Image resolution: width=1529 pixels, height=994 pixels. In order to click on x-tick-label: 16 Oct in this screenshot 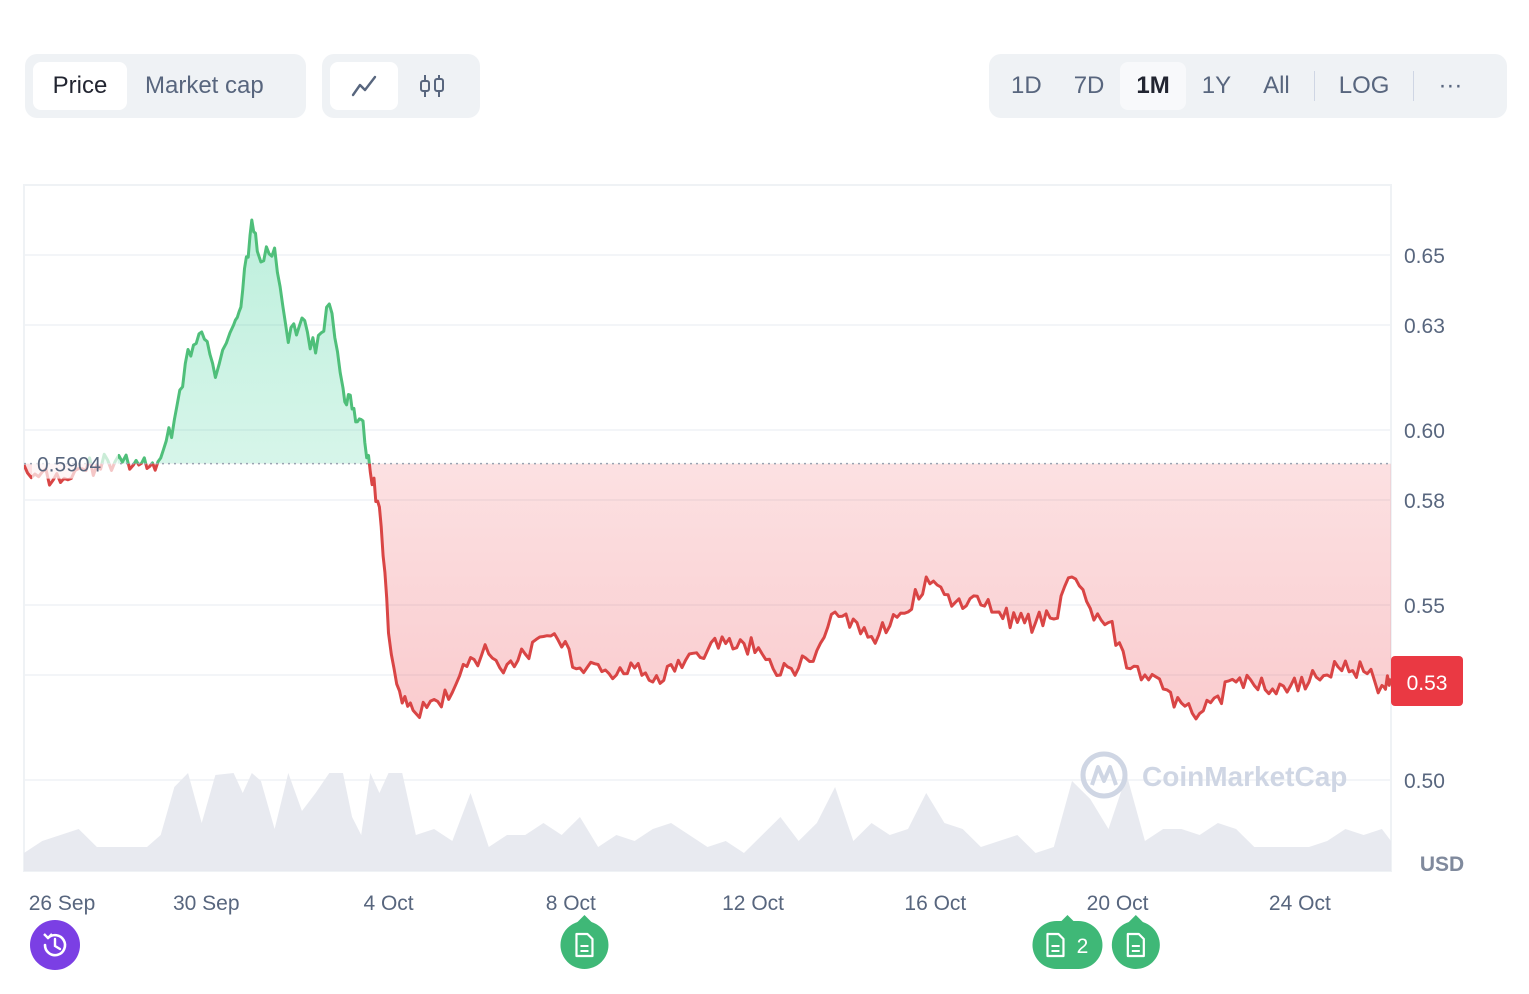, I will do `click(935, 903)`.